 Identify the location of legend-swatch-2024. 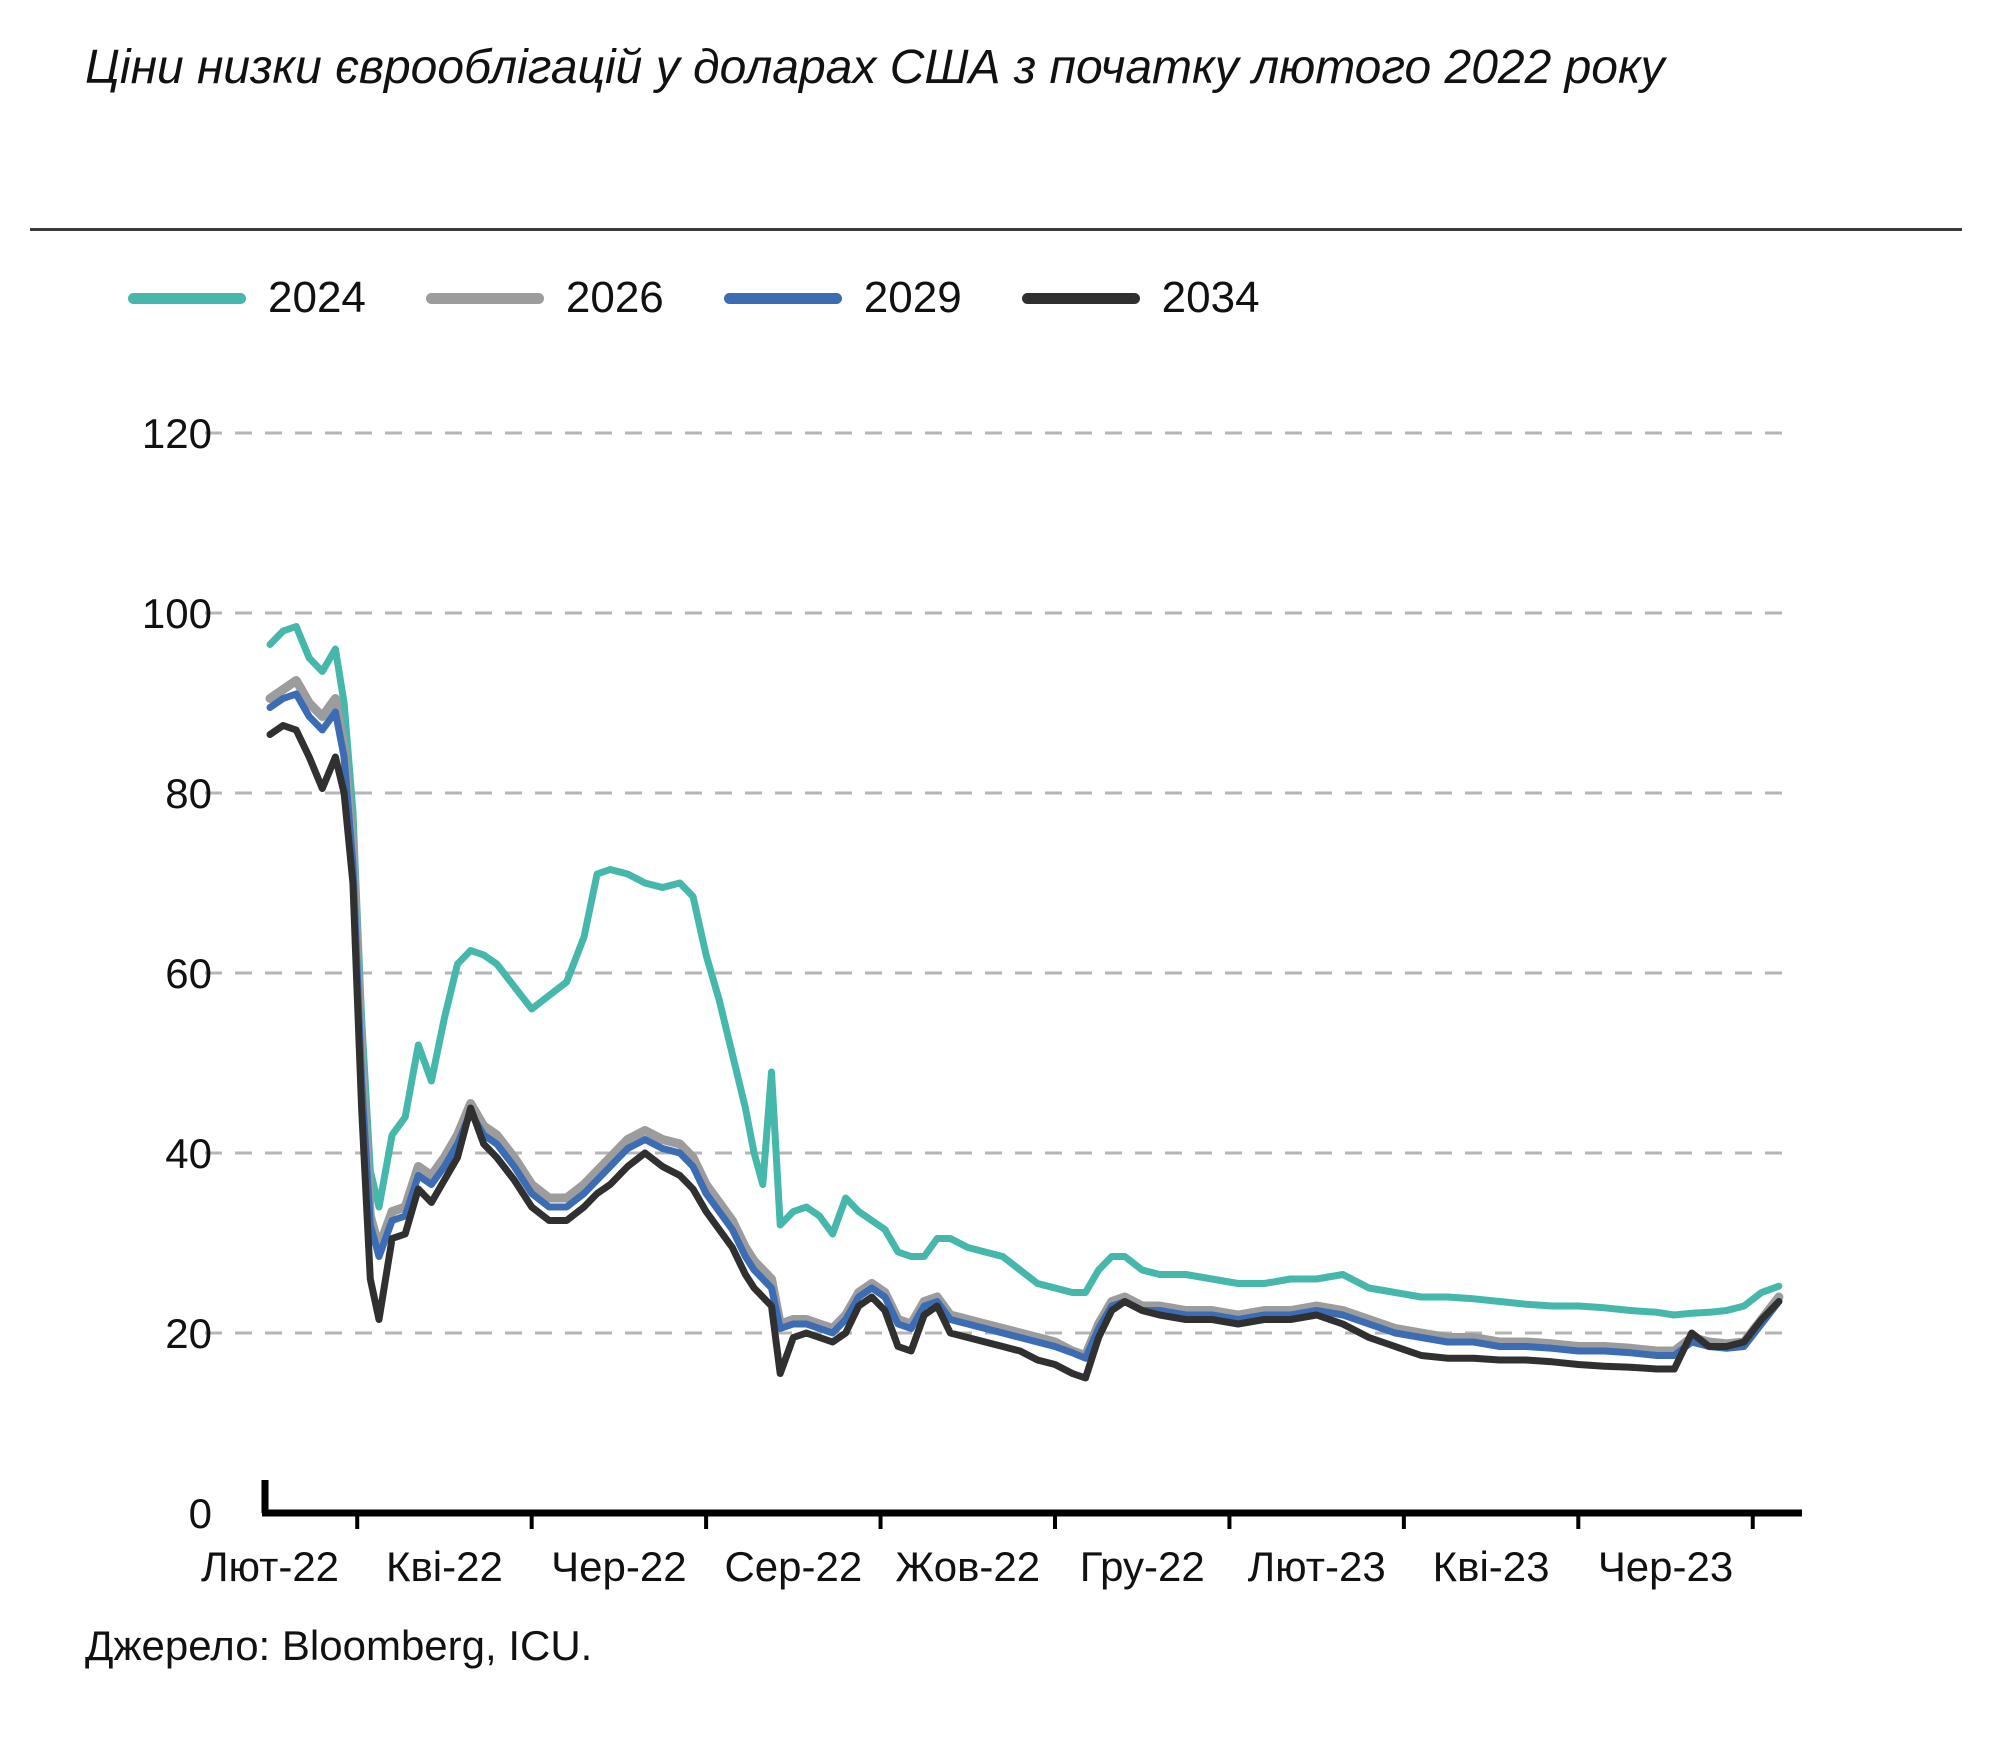
(187, 298).